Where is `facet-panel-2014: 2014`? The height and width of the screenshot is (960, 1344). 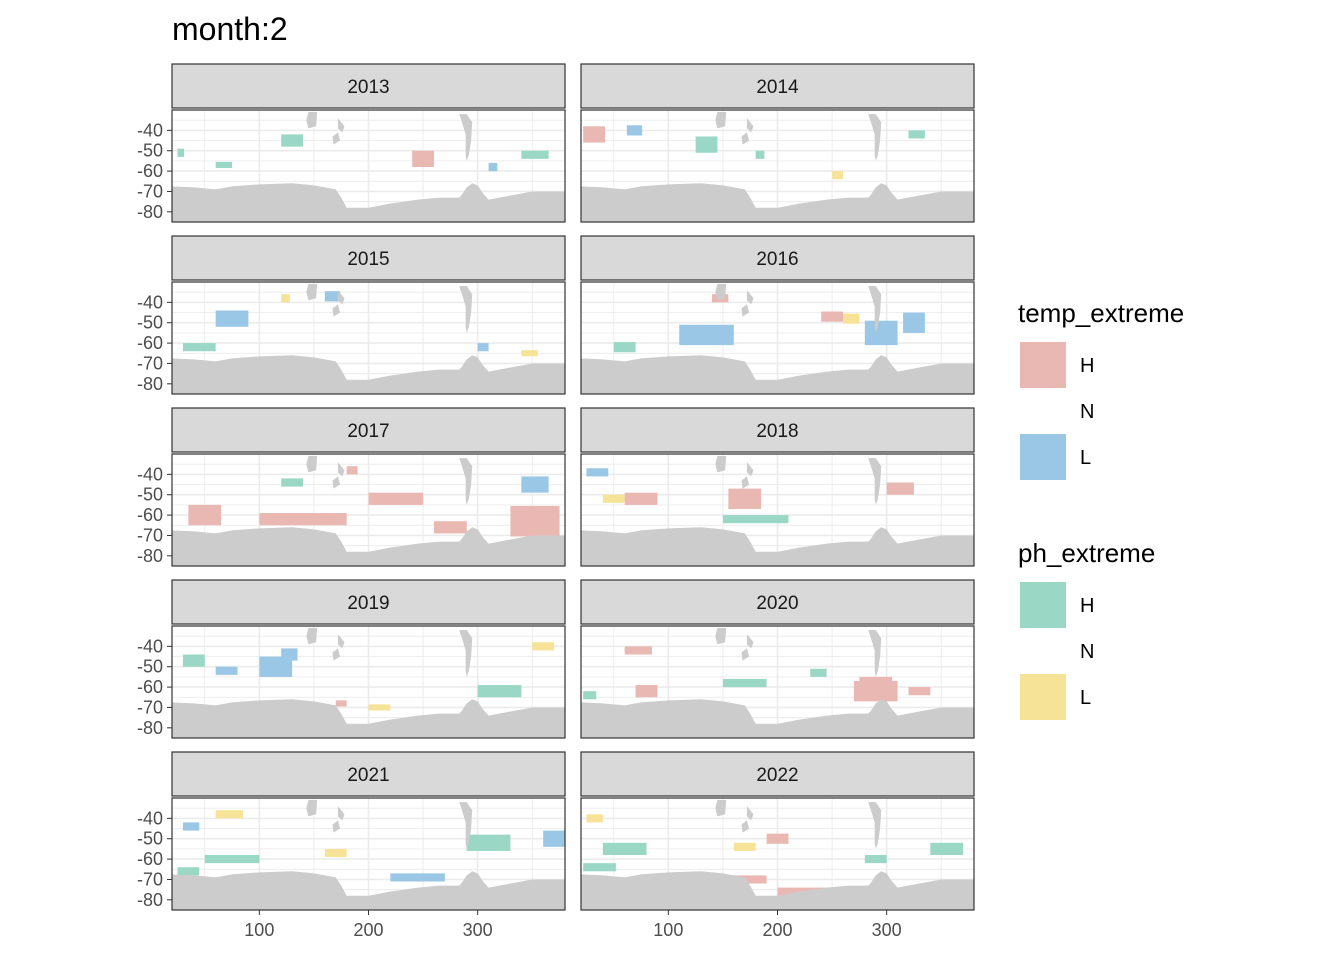
facet-panel-2014: 2014 is located at coordinates (777, 143).